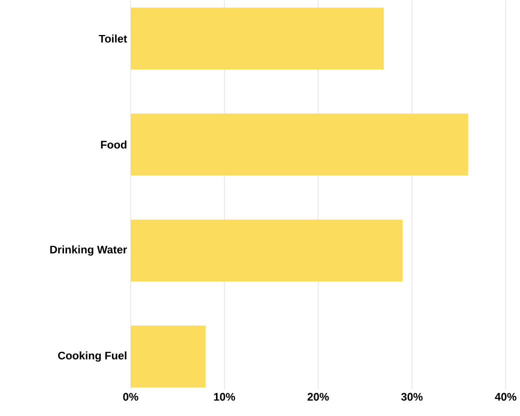 The image size is (520, 416). Describe the element at coordinates (412, 396) in the screenshot. I see `x-tick-label: 30%` at that location.